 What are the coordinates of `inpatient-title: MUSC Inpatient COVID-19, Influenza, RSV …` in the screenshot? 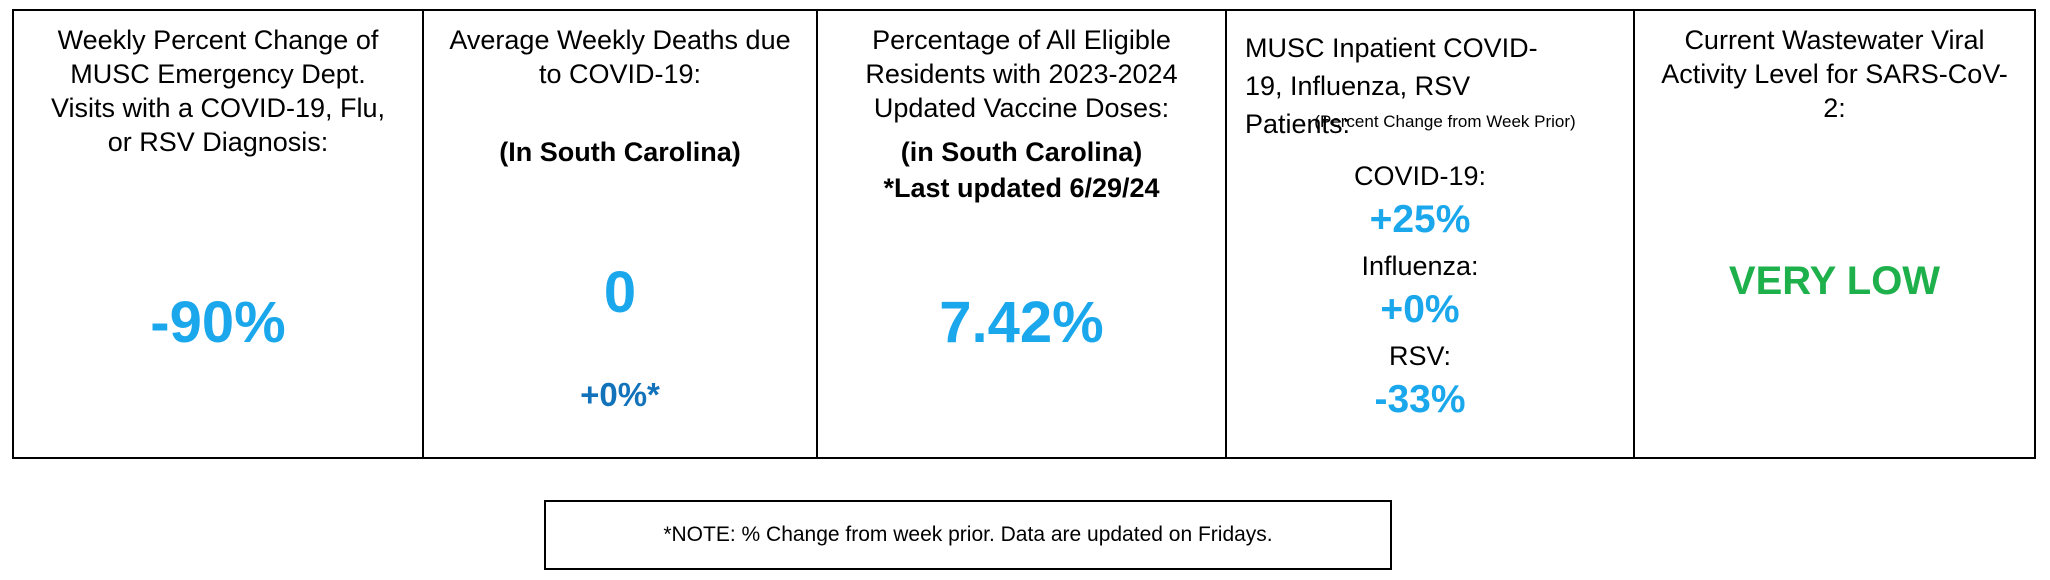 It's located at (1391, 86).